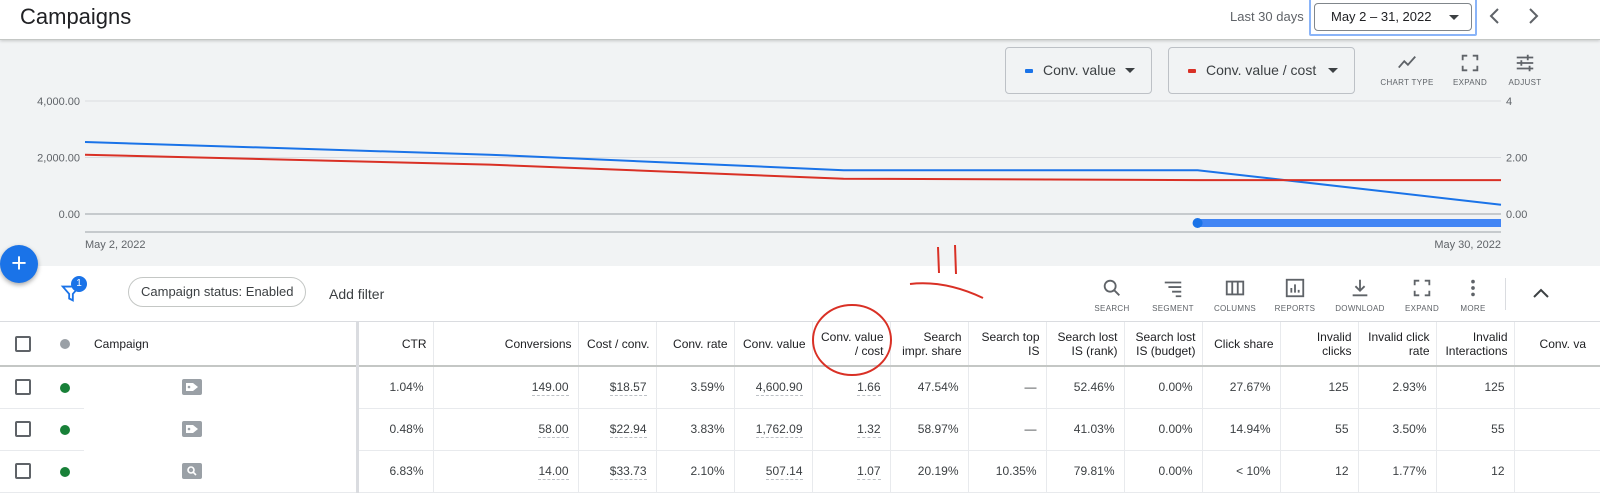  What do you see at coordinates (1235, 297) in the screenshot?
I see `columns-tool-button: COLUMNS` at bounding box center [1235, 297].